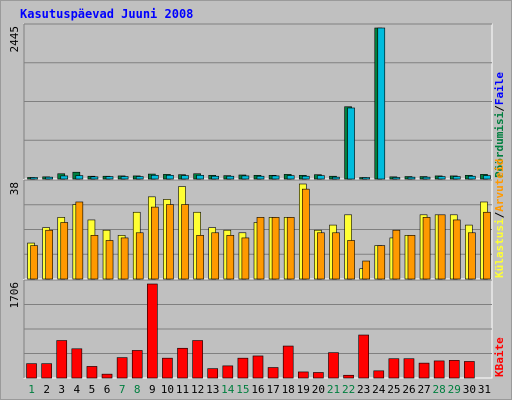  What do you see at coordinates (408, 389) in the screenshot?
I see `x-tick-label: 26` at bounding box center [408, 389].